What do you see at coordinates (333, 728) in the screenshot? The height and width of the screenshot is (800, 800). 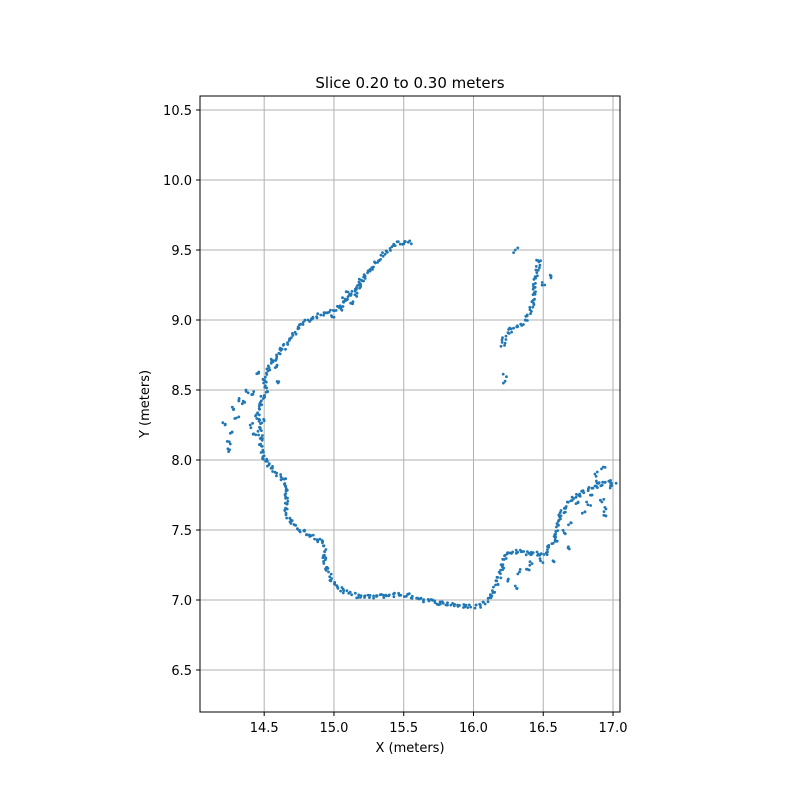 I see `x-tick-label: 15.0` at bounding box center [333, 728].